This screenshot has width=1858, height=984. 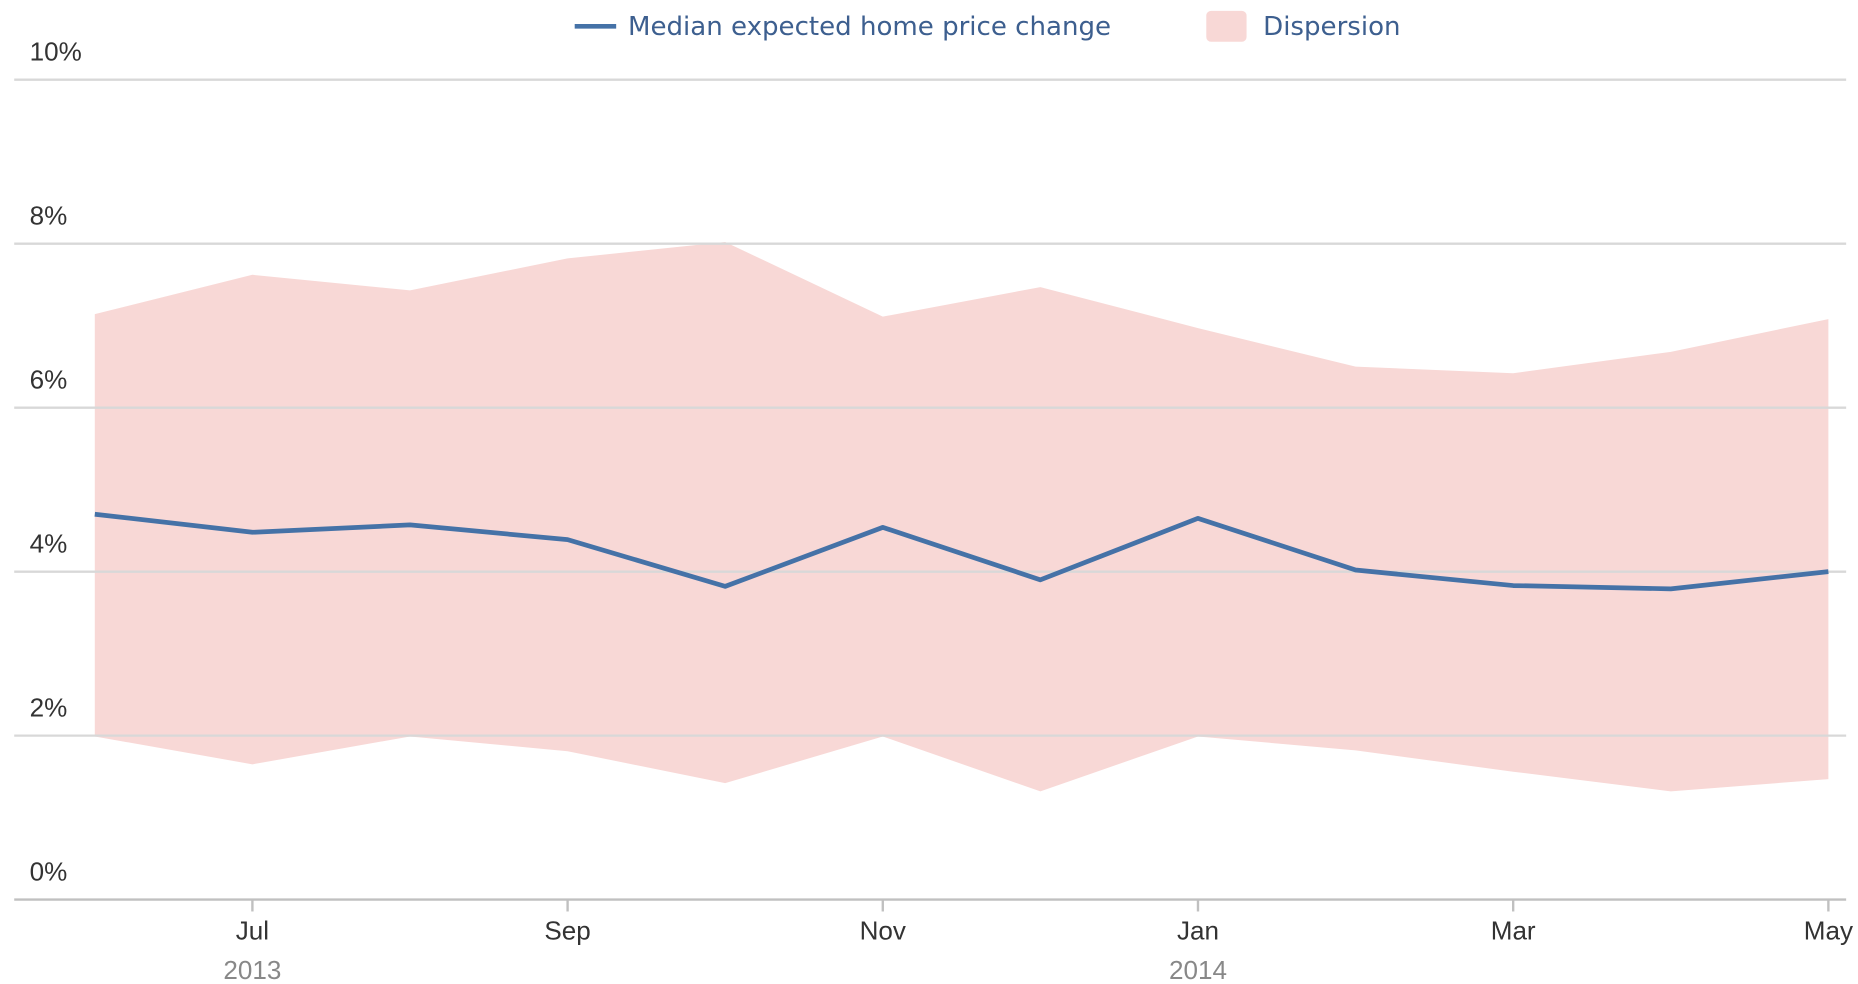 I want to click on x-tick-label: Jan, so click(x=1198, y=931).